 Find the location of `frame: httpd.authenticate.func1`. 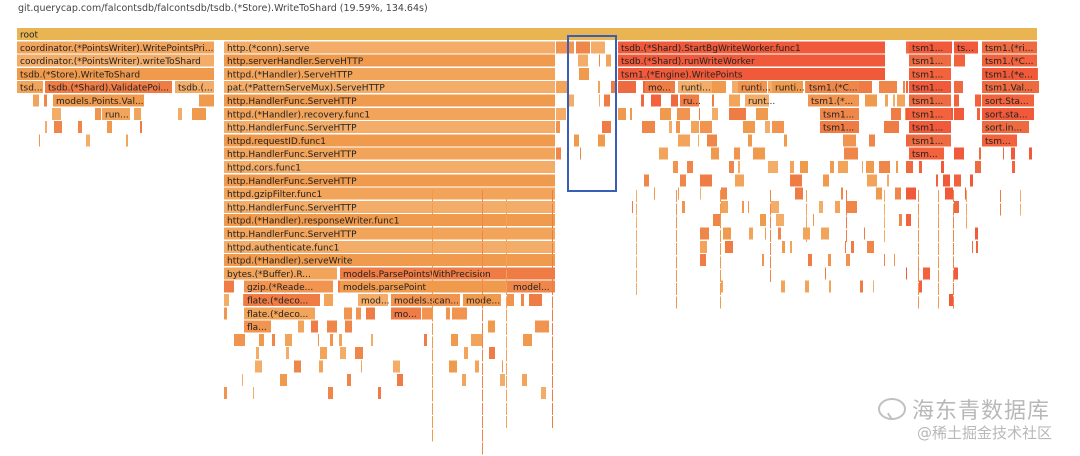

frame: httpd.authenticate.func1 is located at coordinates (389, 247).